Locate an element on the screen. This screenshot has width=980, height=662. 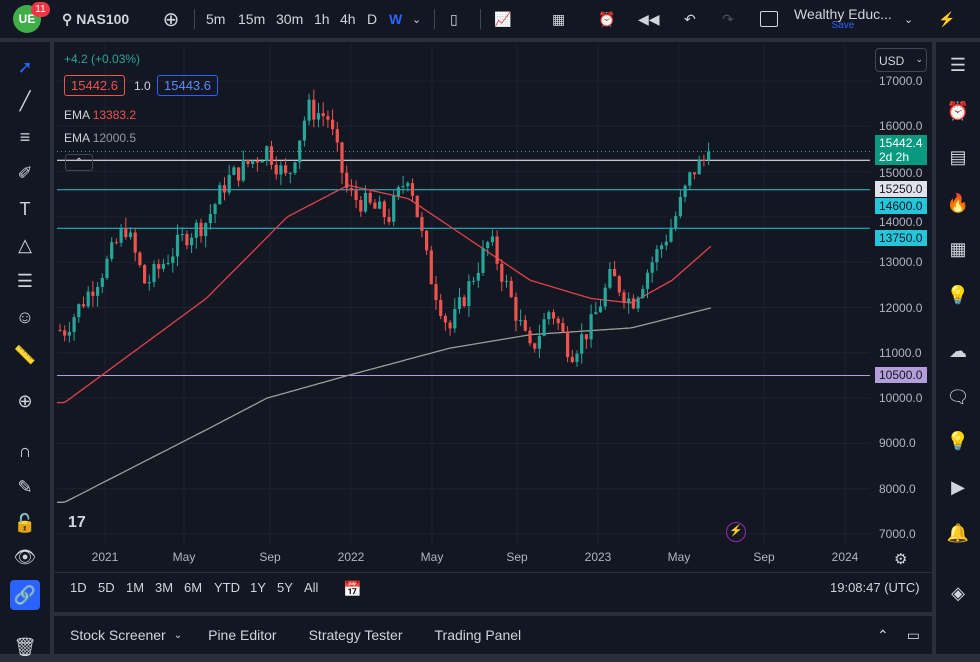
cursor-icon: ➚ is located at coordinates (25, 66).